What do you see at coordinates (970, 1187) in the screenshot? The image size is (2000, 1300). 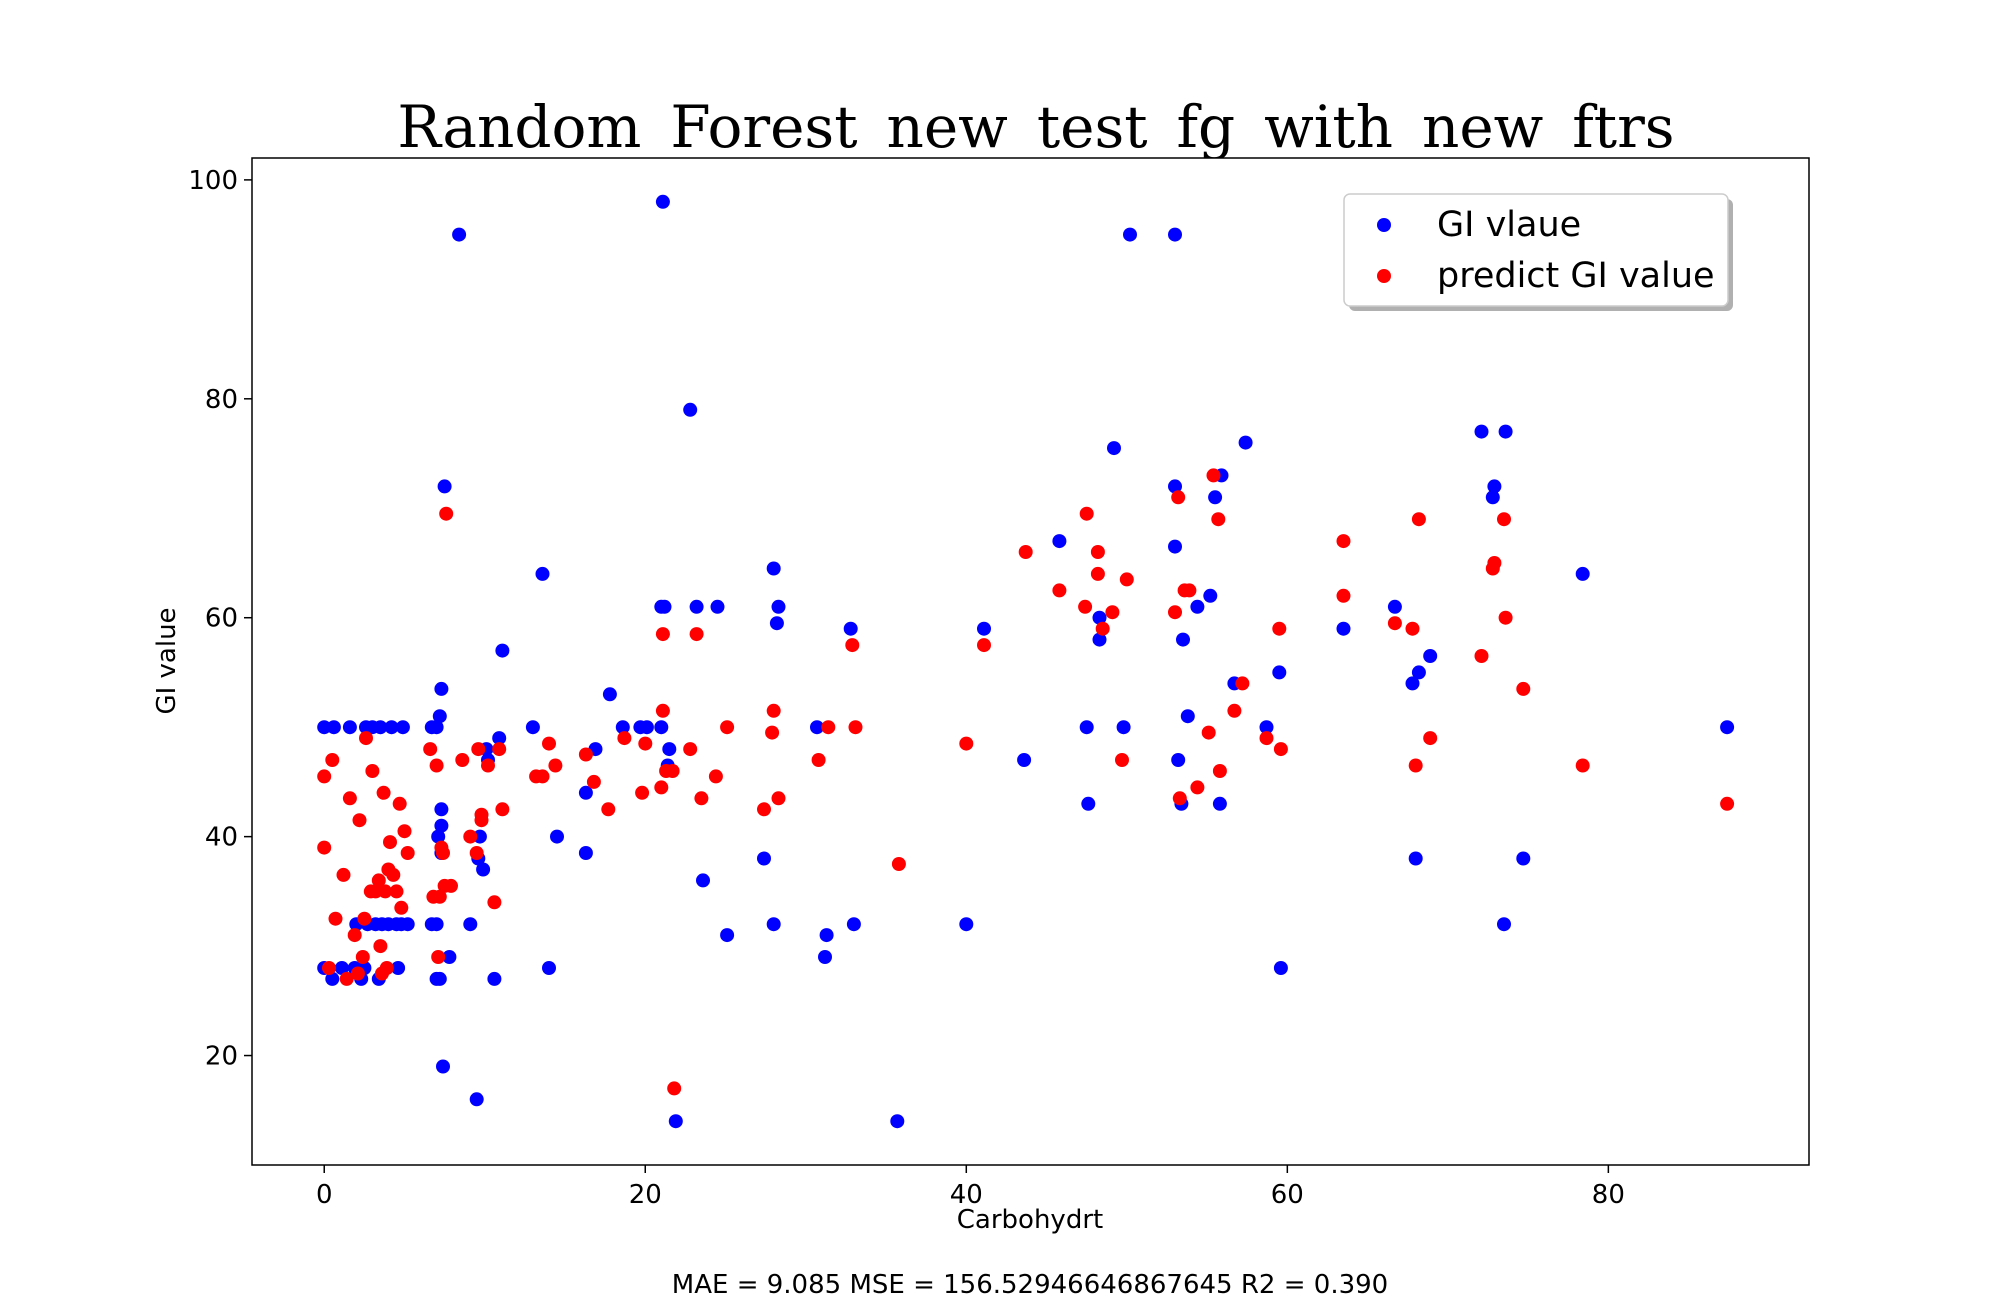 I see `x-axis: 0 20 40 60 80` at bounding box center [970, 1187].